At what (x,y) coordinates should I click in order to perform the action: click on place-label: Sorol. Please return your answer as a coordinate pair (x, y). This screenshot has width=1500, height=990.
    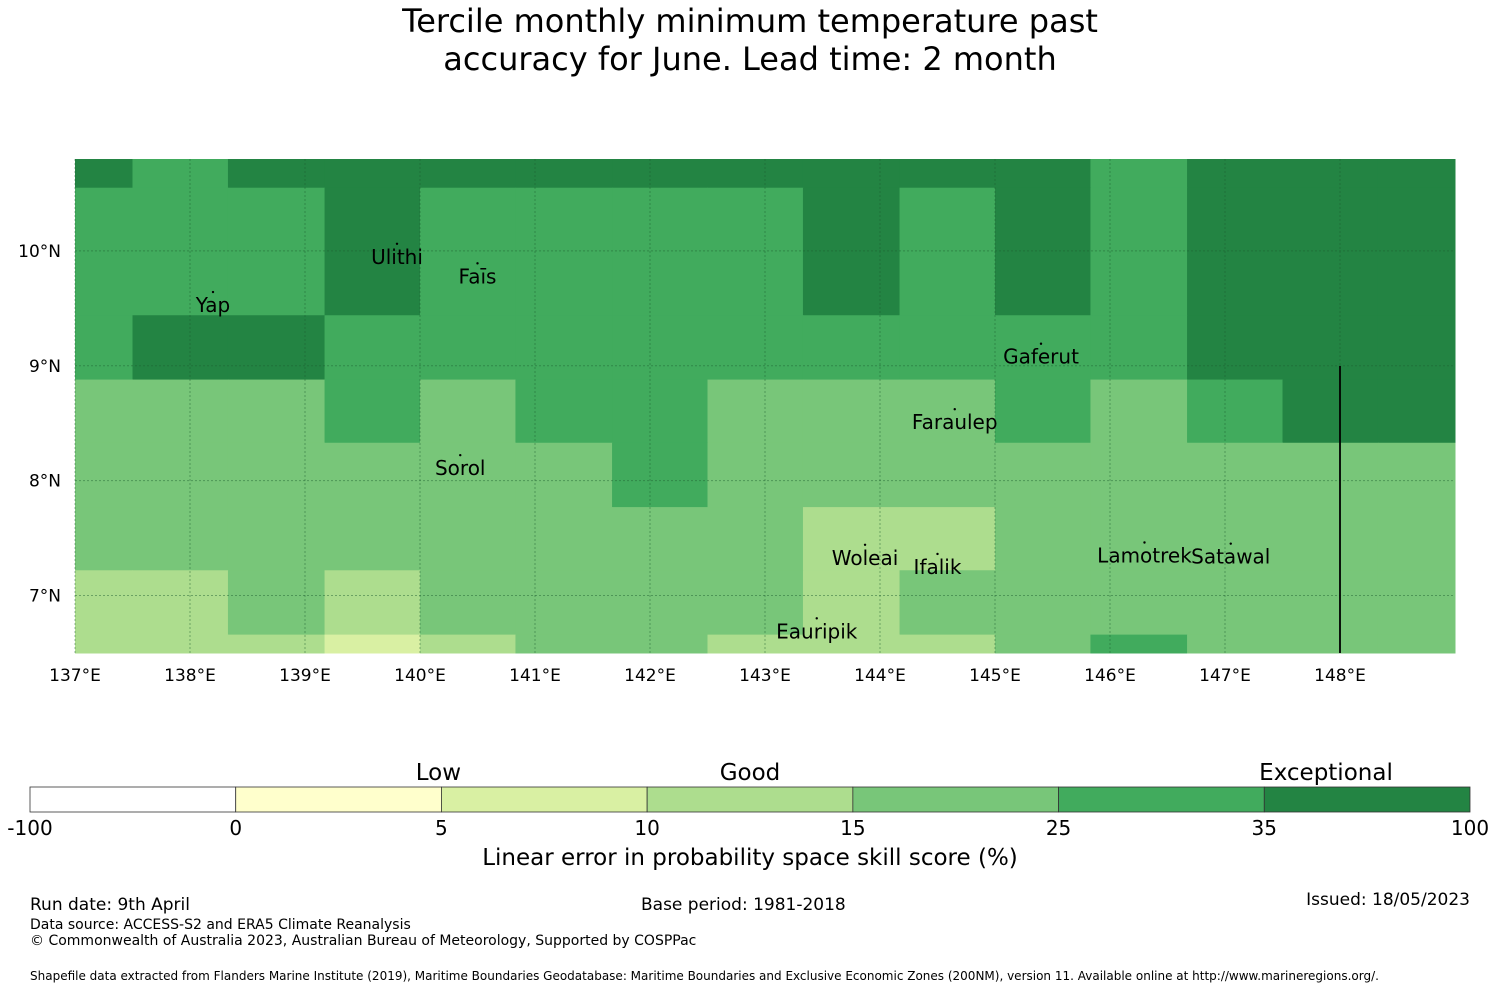
    Looking at the image, I should click on (460, 468).